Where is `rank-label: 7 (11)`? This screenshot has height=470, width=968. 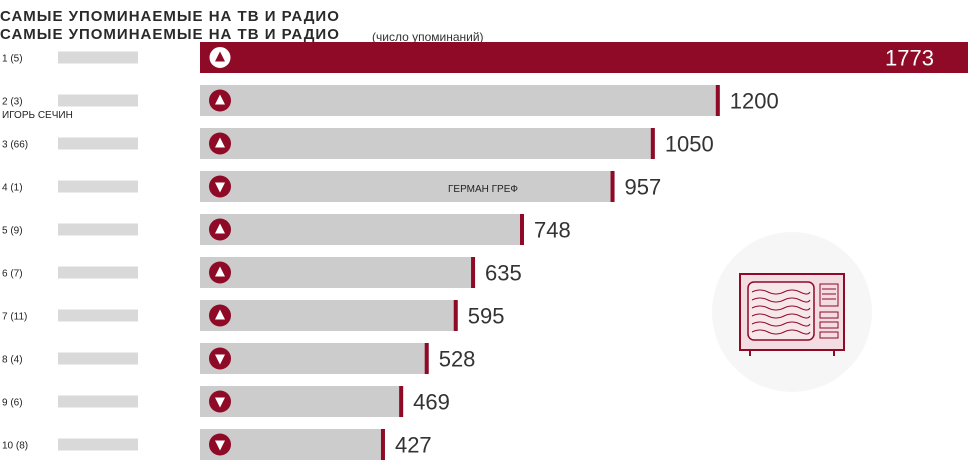 rank-label: 7 (11) is located at coordinates (14, 317).